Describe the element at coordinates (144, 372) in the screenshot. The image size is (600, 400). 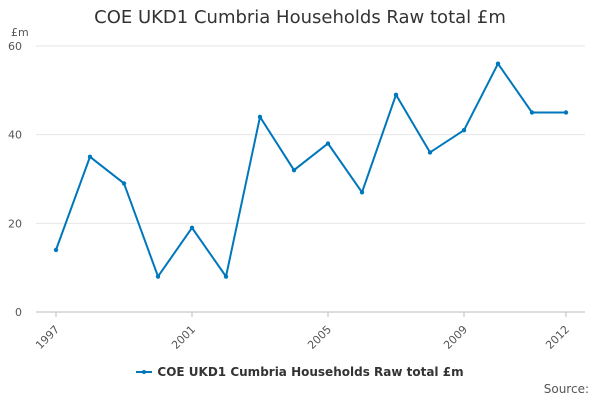
I see `legend-swatch` at that location.